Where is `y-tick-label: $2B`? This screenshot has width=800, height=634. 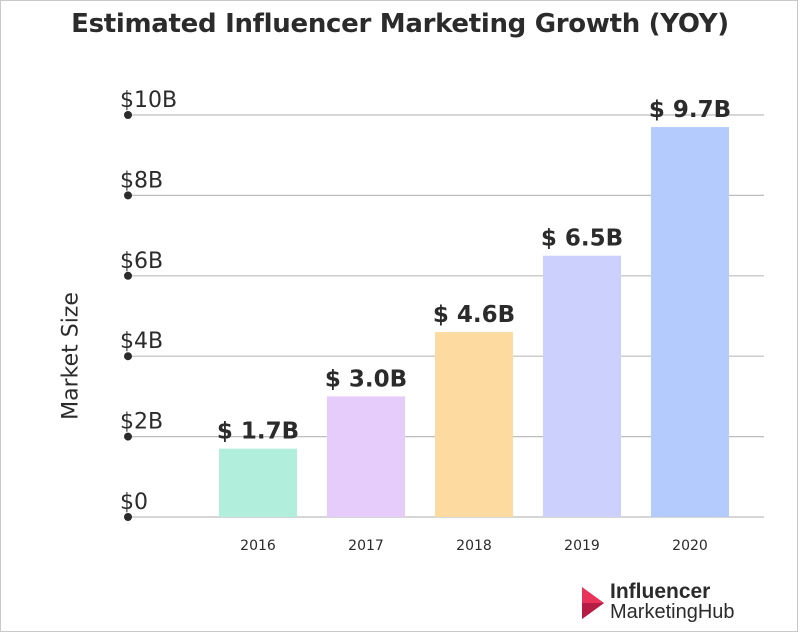 y-tick-label: $2B is located at coordinates (141, 422).